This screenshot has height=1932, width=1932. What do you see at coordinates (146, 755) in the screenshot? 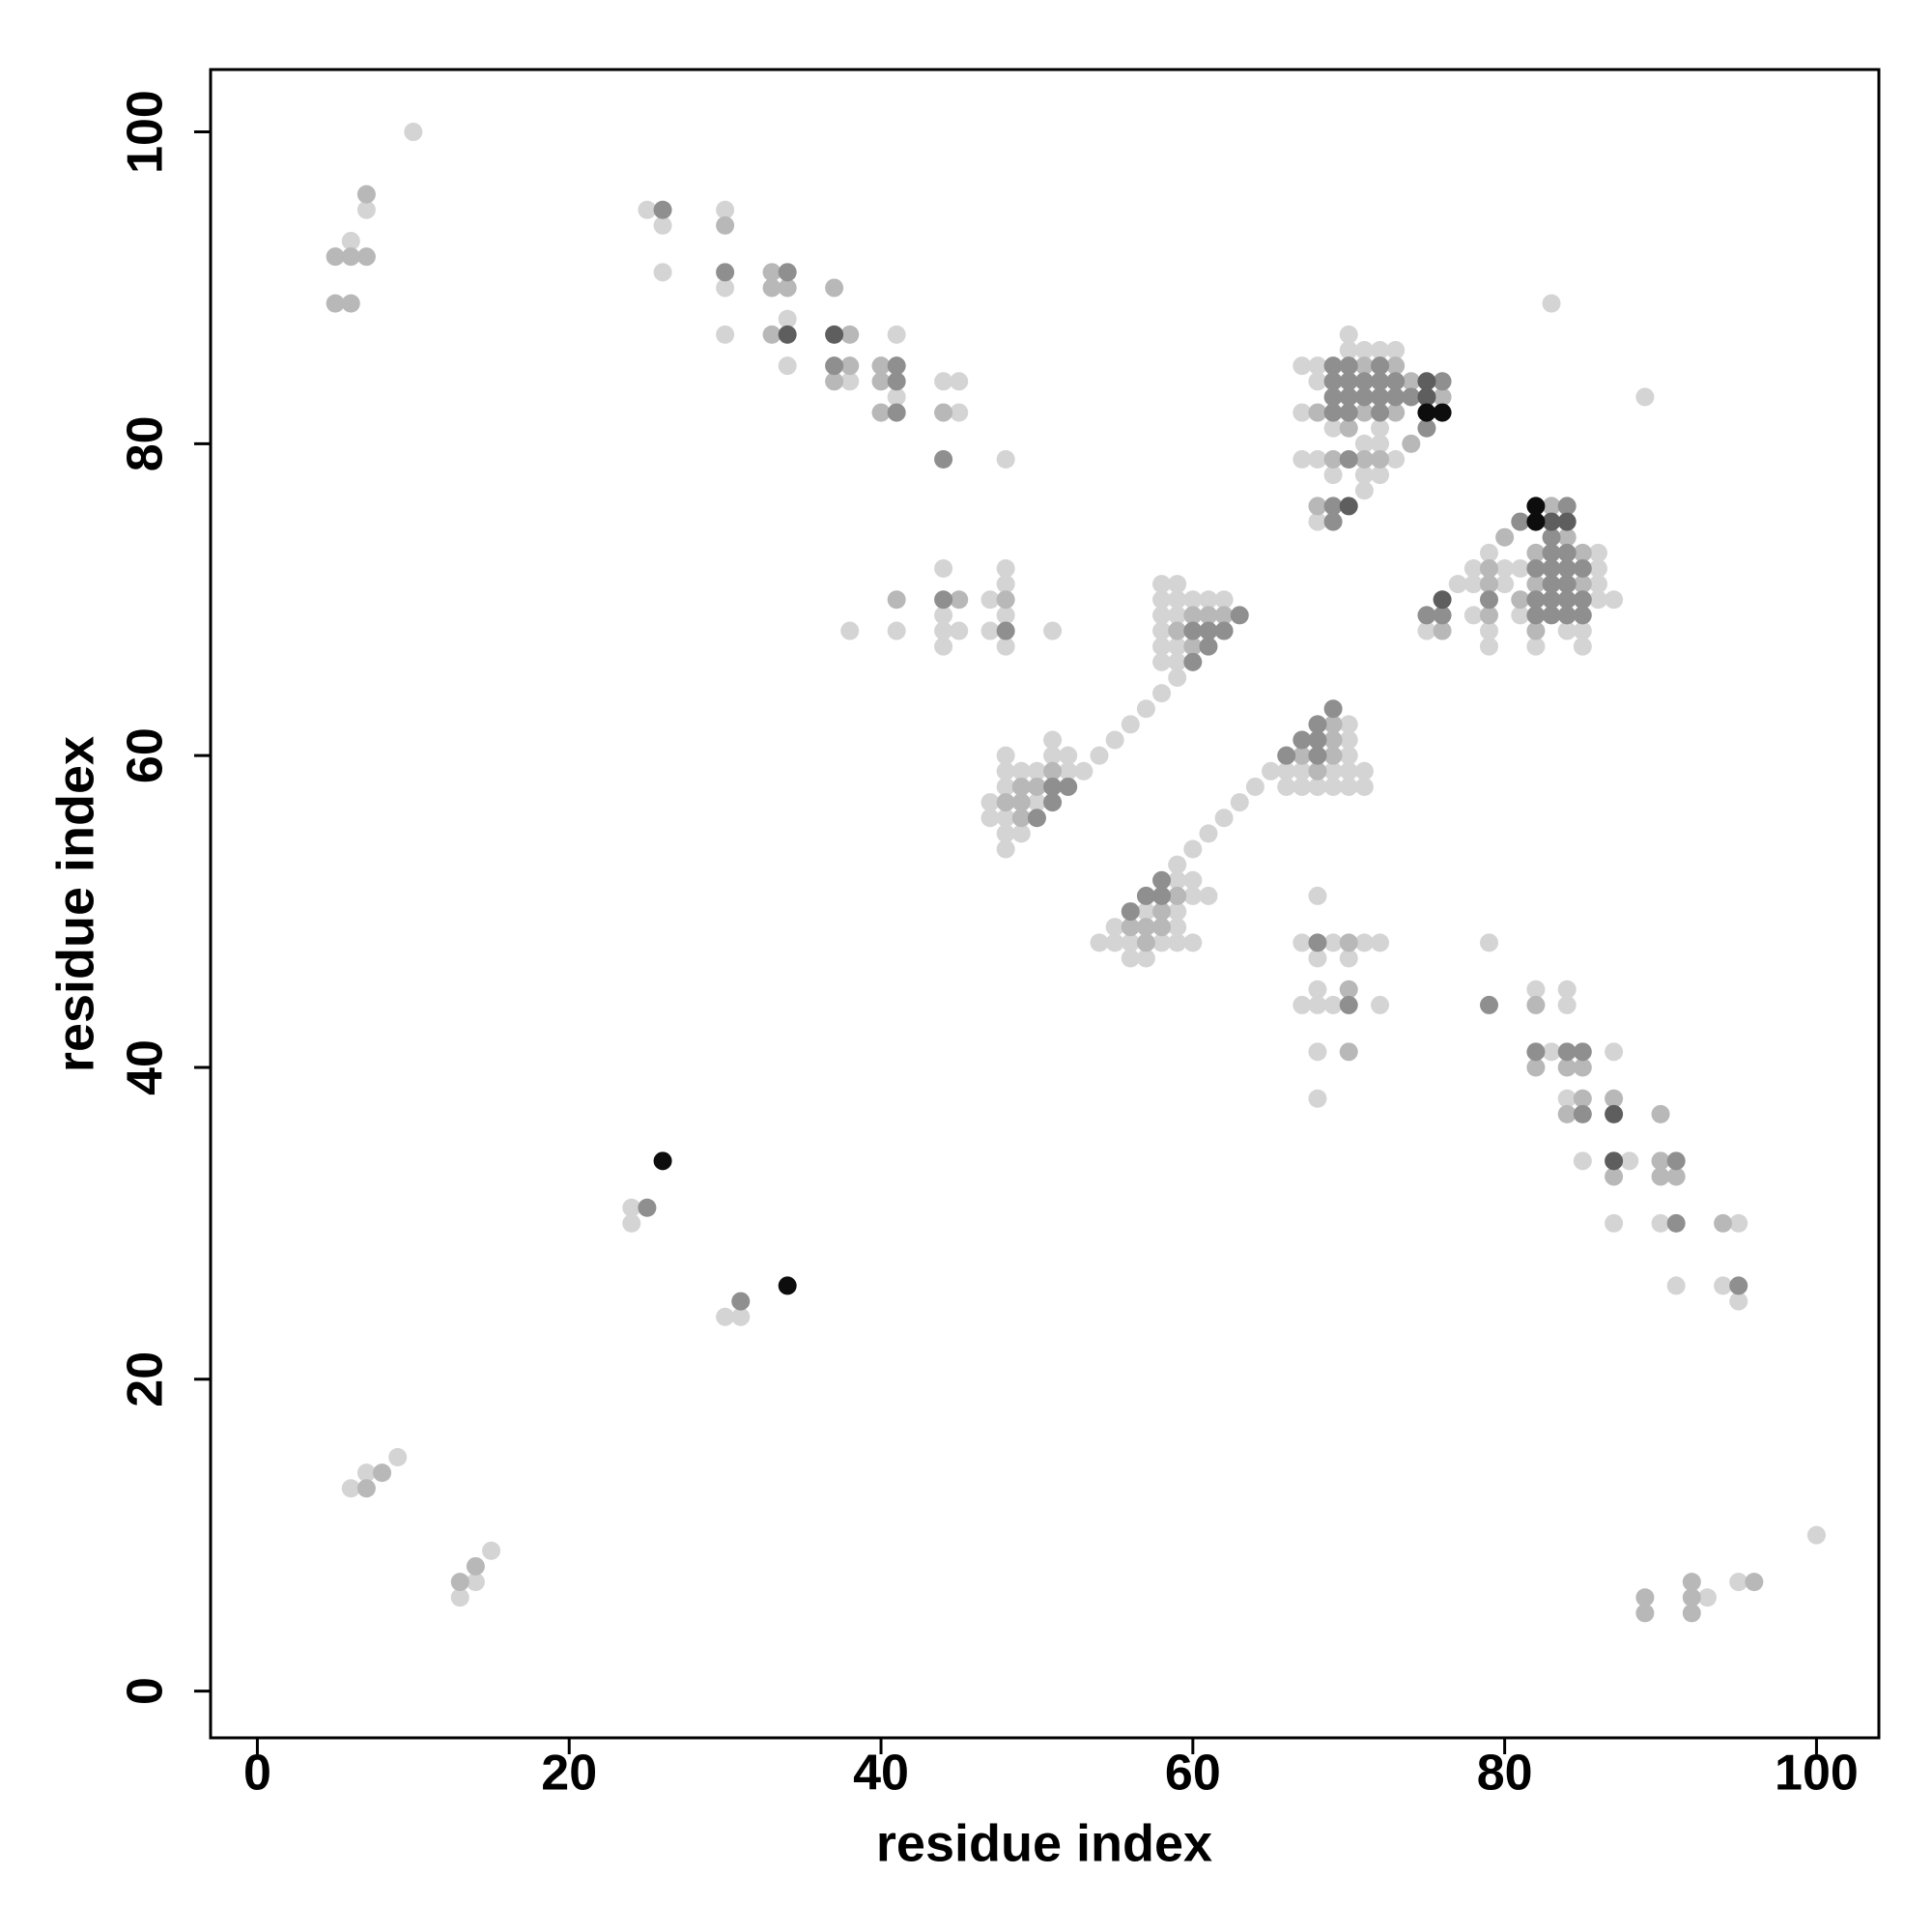
I see `y-tick-label: 60` at bounding box center [146, 755].